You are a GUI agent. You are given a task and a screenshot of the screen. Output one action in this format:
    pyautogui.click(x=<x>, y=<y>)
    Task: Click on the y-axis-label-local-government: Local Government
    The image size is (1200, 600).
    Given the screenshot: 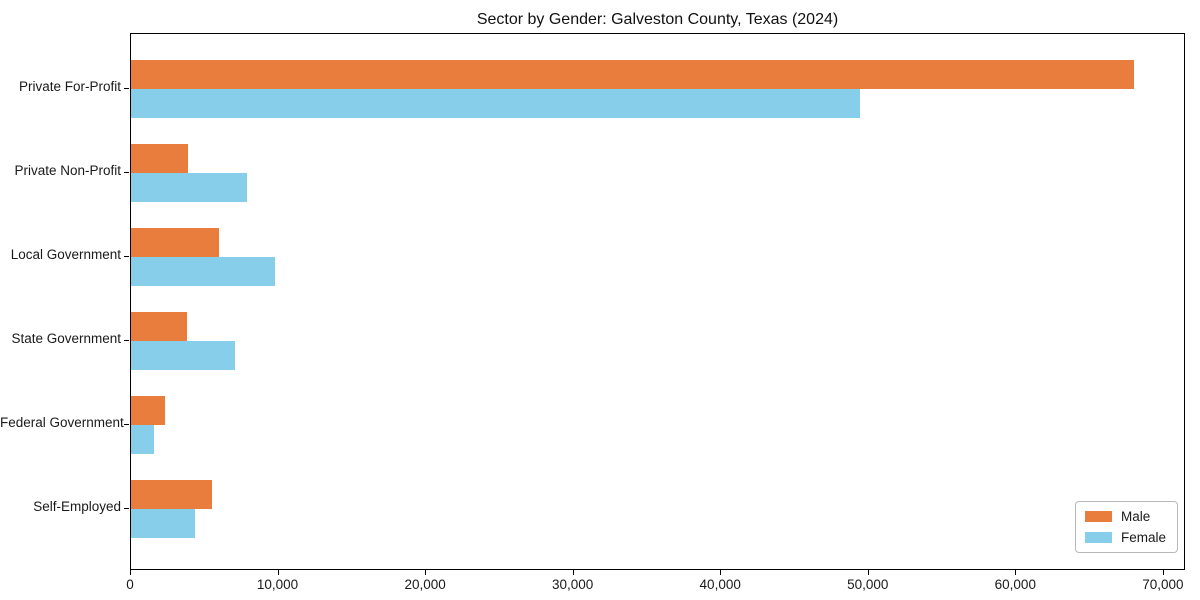 What is the action you would take?
    pyautogui.click(x=65, y=254)
    